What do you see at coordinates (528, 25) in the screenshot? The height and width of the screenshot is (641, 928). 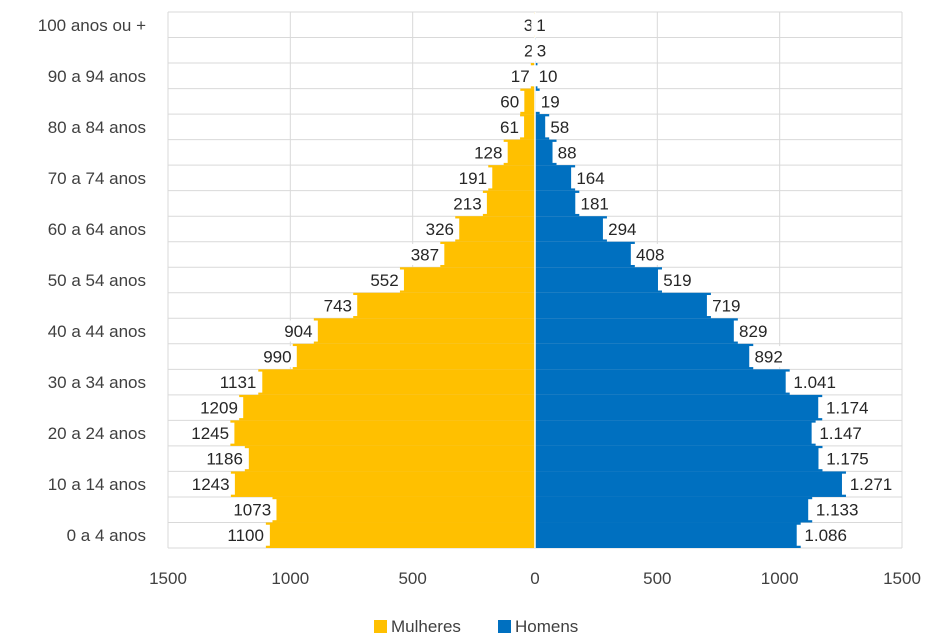 I see `bar-label-mulheres: 3` at bounding box center [528, 25].